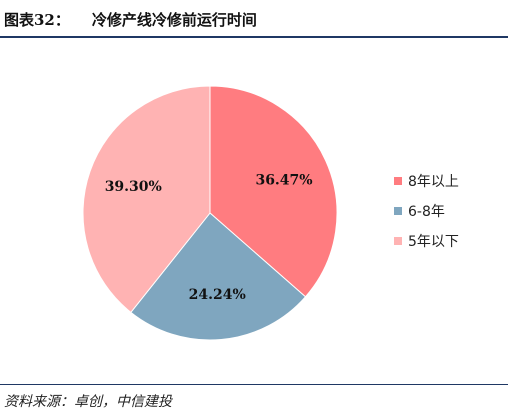 This screenshot has height=415, width=508. I want to click on chart-title: 冷修产线冷修前运行时间, so click(174, 20).